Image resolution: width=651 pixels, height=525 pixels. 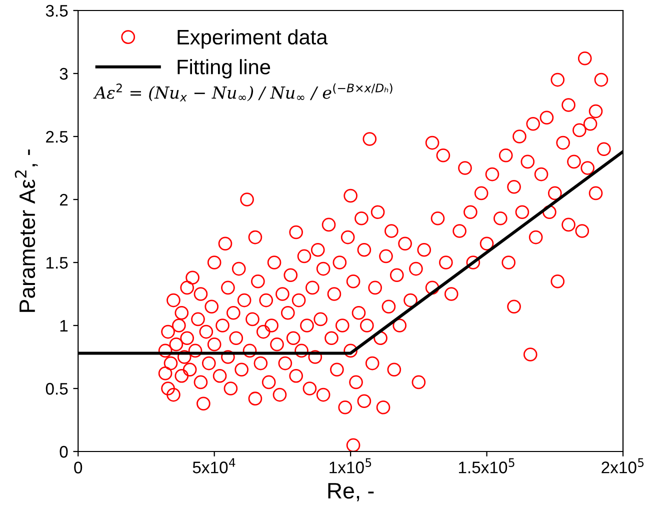 What do you see at coordinates (351, 492) in the screenshot?
I see `x-axis-title: Re, -` at bounding box center [351, 492].